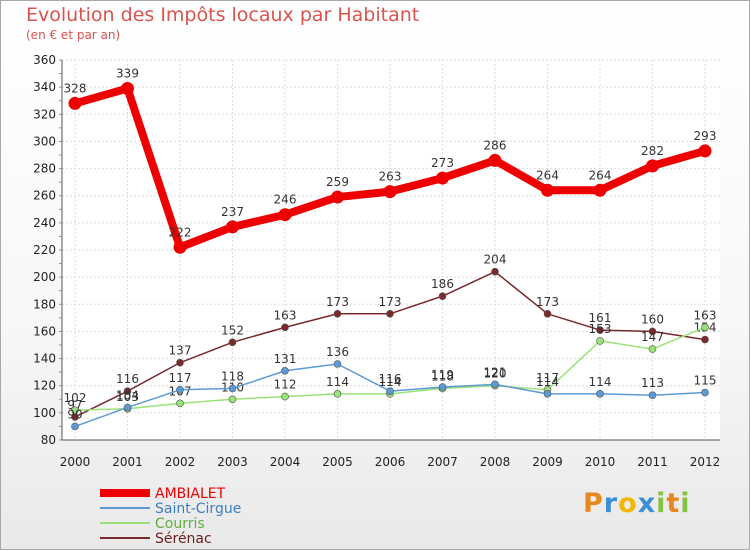 This screenshot has width=750, height=550. I want to click on y-tick-label: 240, so click(44, 223).